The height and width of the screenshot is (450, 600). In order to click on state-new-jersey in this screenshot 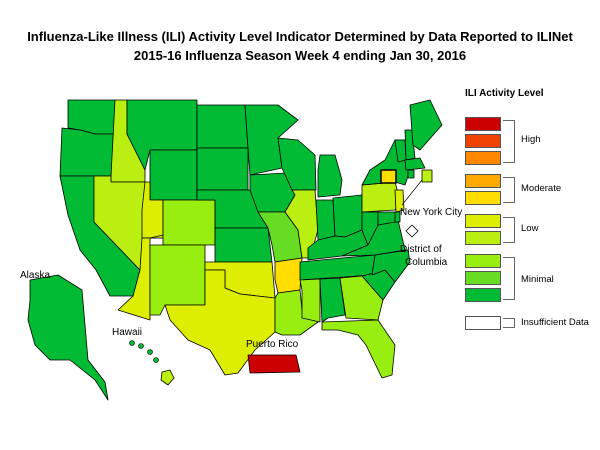, I will do `click(399, 201)`.